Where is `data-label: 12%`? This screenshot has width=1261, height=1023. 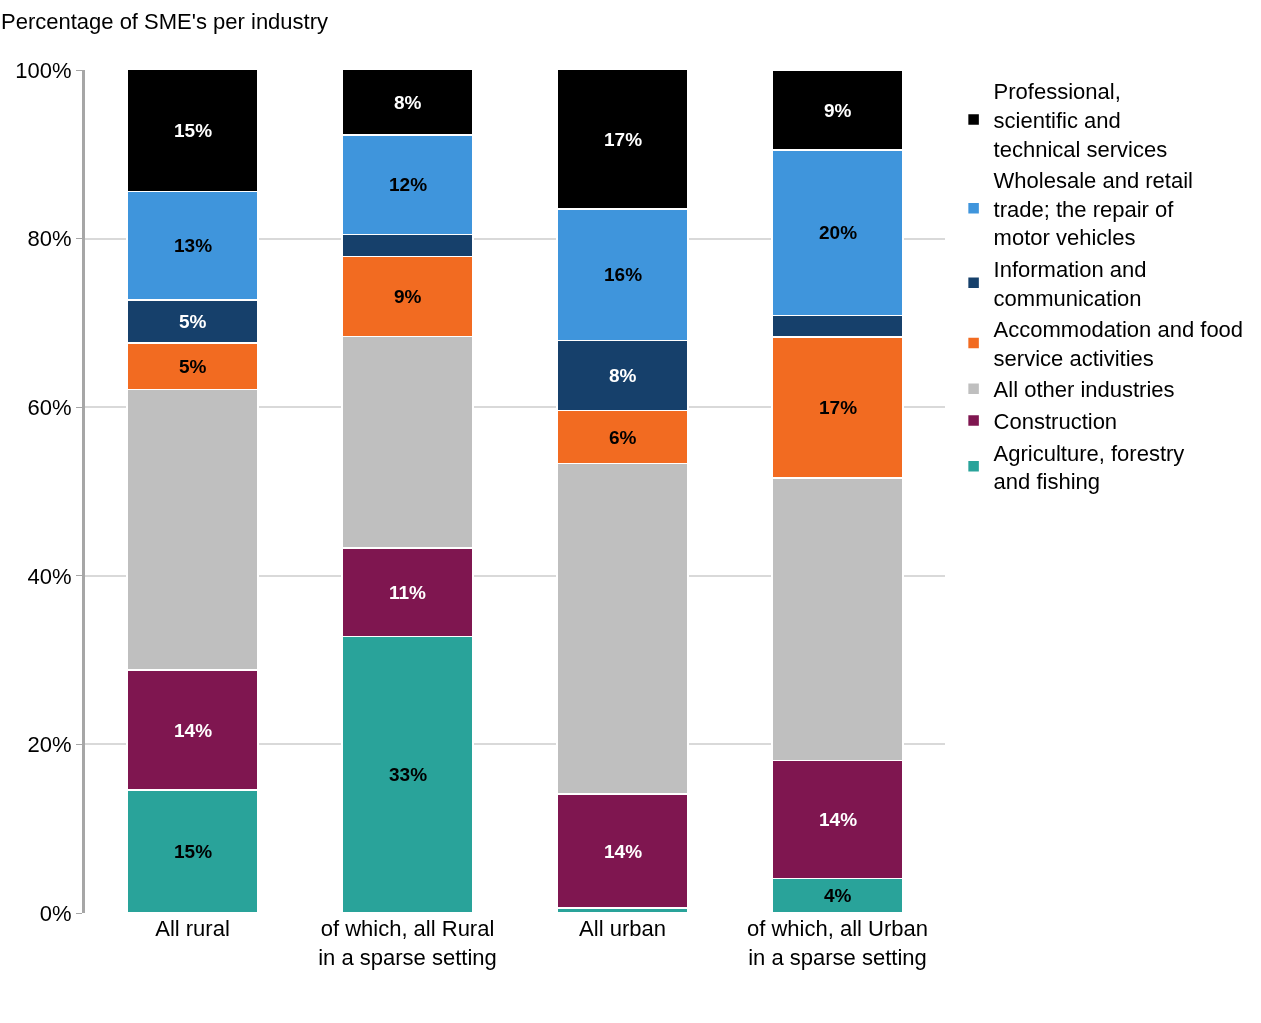 data-label: 12% is located at coordinates (408, 184).